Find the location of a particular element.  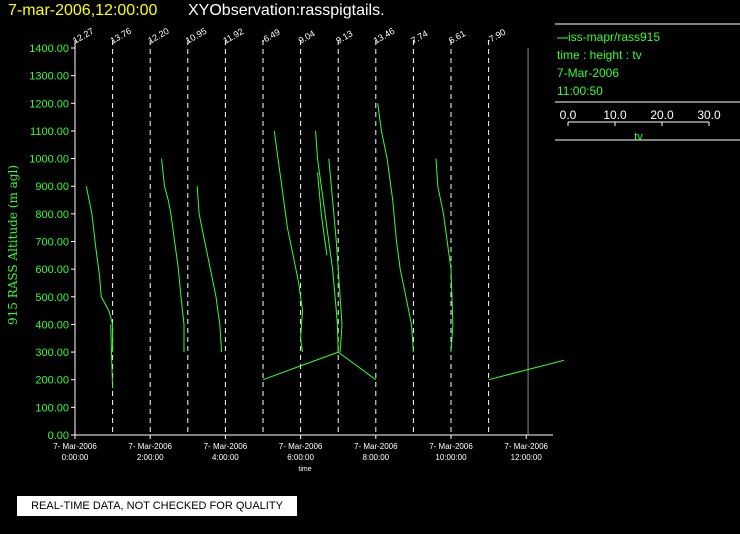

legend-date: 7-Mar-2006 is located at coordinates (588, 73).